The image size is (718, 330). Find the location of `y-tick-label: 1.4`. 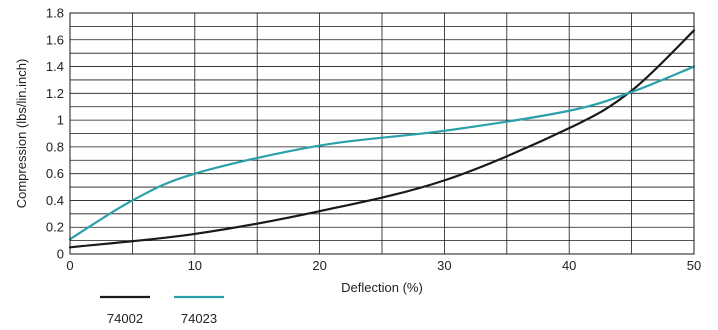

y-tick-label: 1.4 is located at coordinates (55, 66).